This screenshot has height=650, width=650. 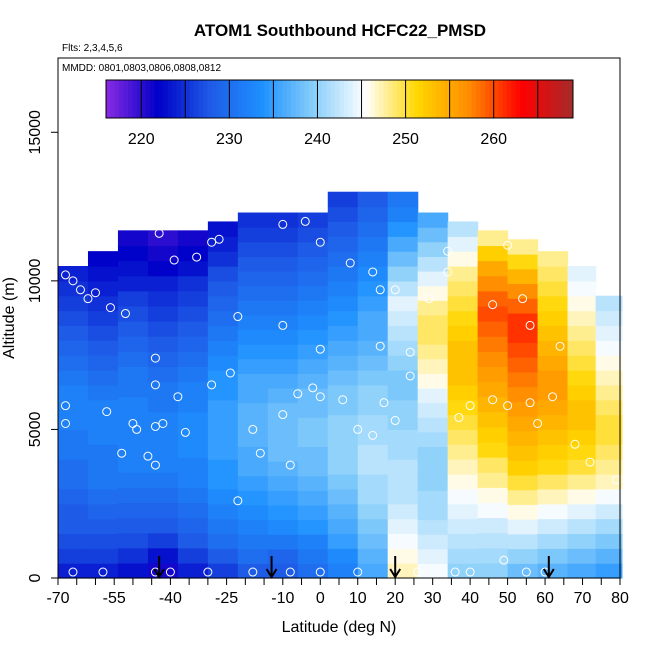 What do you see at coordinates (229, 139) in the screenshot?
I see `colorbar-tick-label: 230` at bounding box center [229, 139].